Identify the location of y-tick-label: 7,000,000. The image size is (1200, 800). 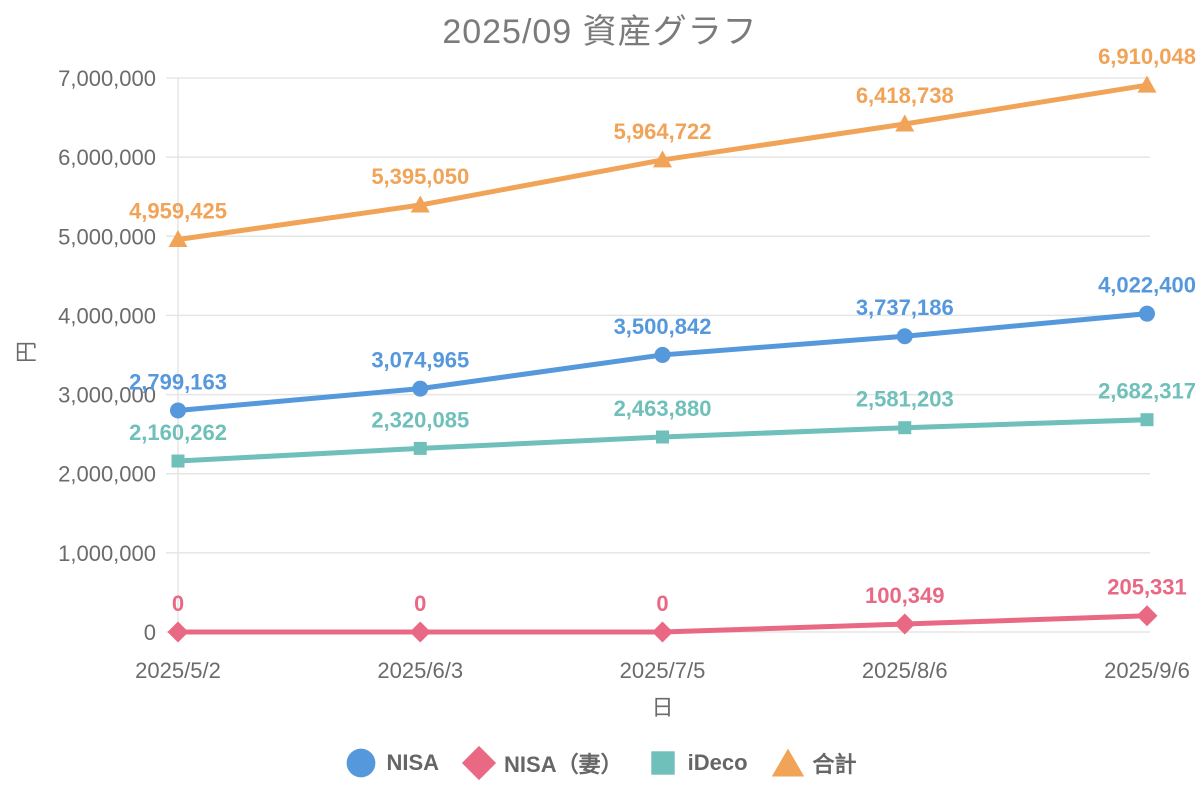
(107, 78).